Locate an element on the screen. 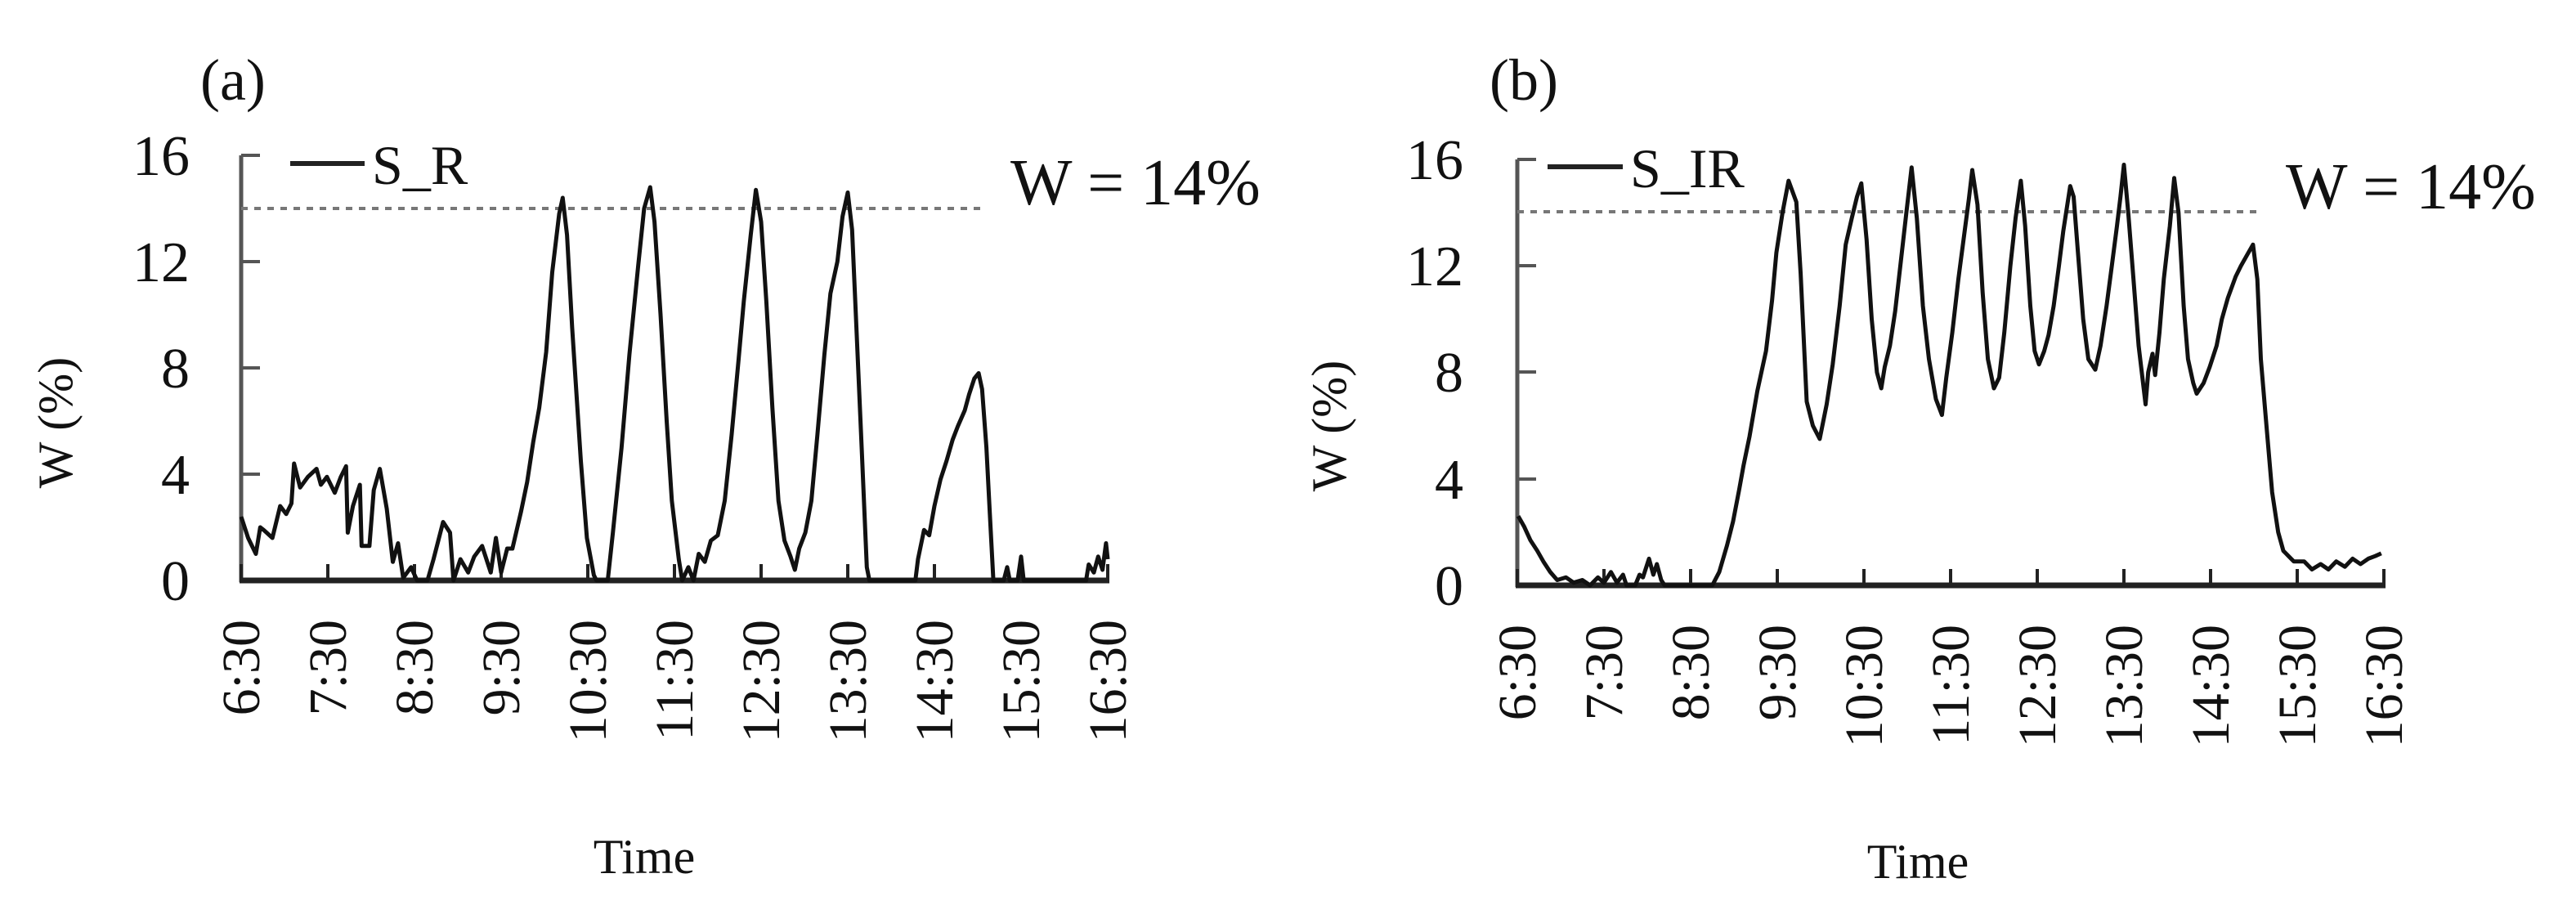 Image resolution: width=2576 pixels, height=914 pixels. legend-label: S_R is located at coordinates (420, 165).